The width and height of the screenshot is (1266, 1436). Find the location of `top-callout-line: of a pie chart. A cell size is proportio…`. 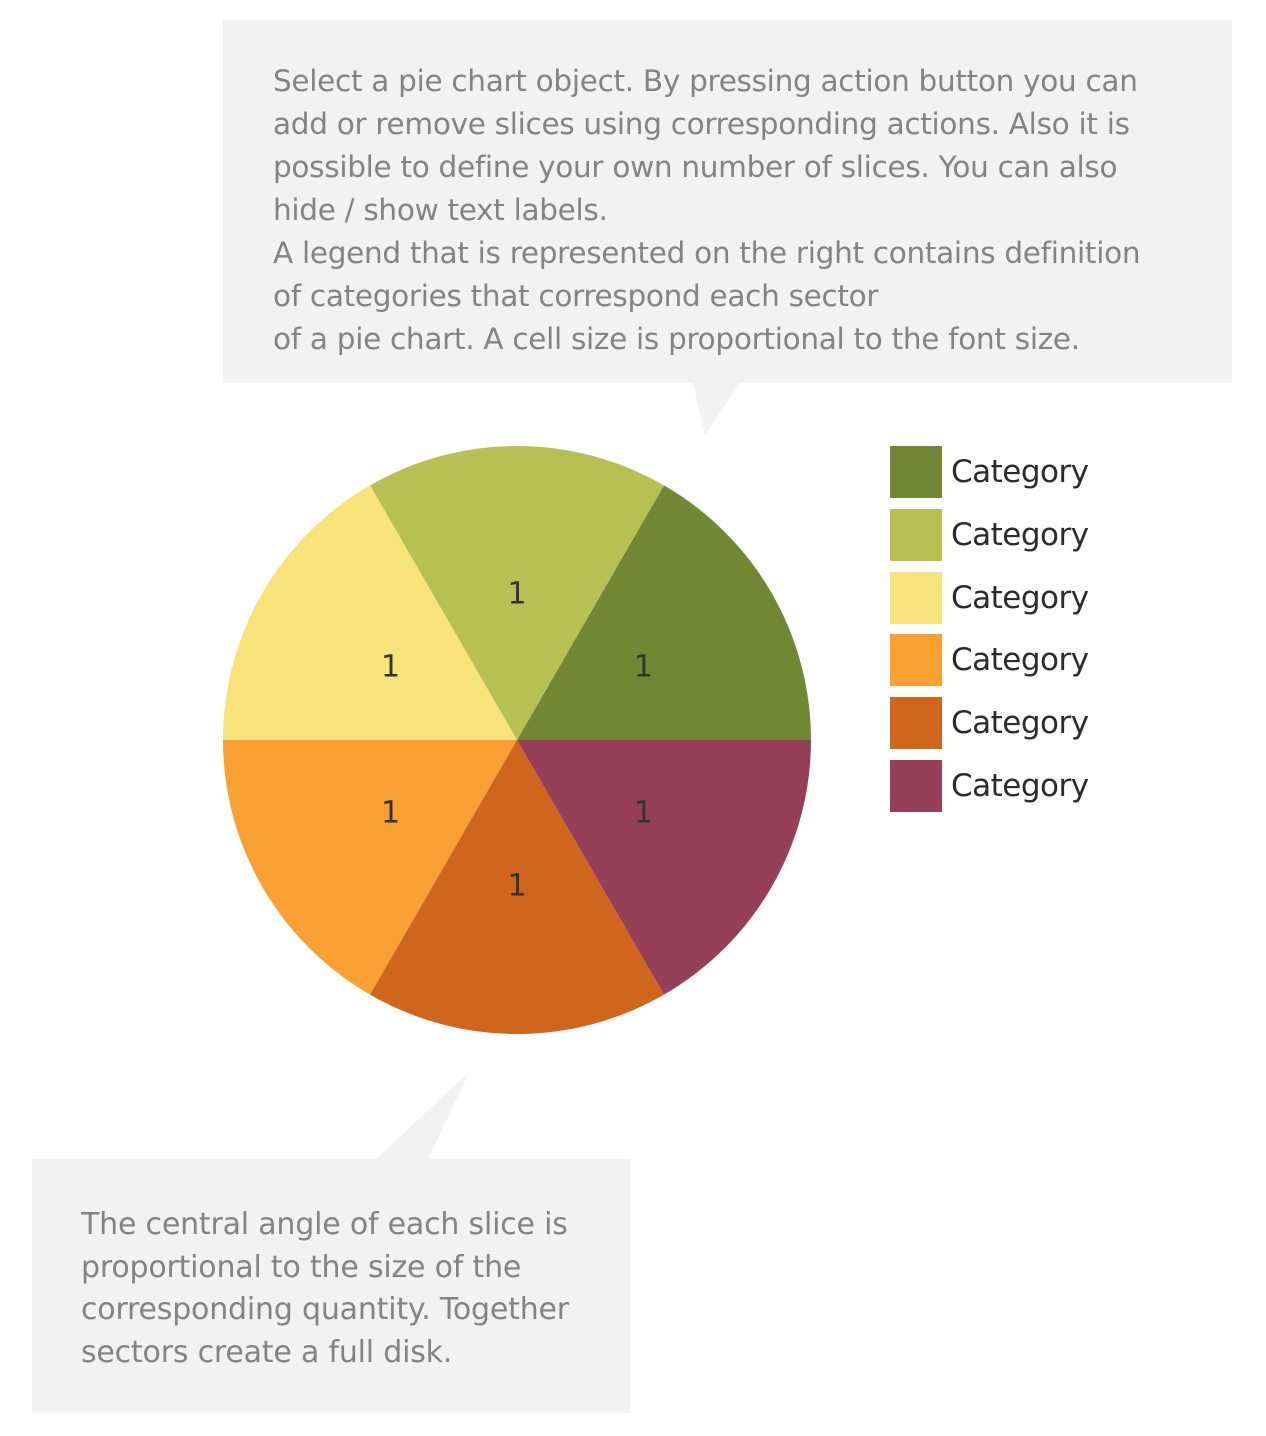

top-callout-line: of a pie chart. A cell size is proportio… is located at coordinates (676, 339).